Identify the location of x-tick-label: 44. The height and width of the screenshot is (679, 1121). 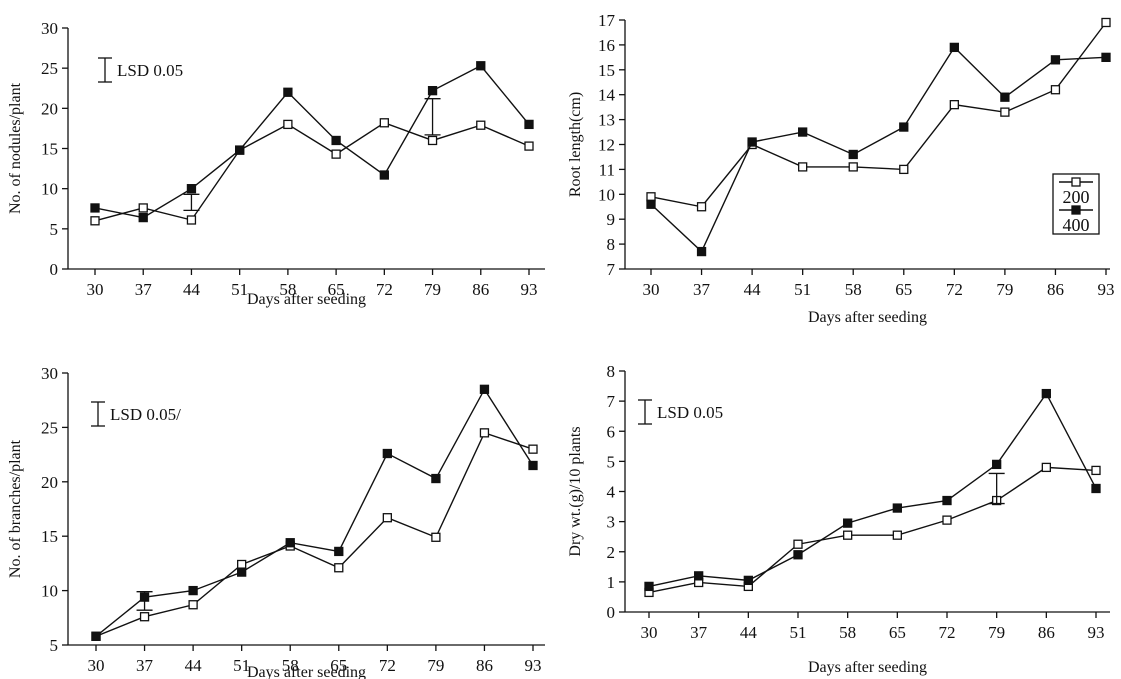
(749, 632).